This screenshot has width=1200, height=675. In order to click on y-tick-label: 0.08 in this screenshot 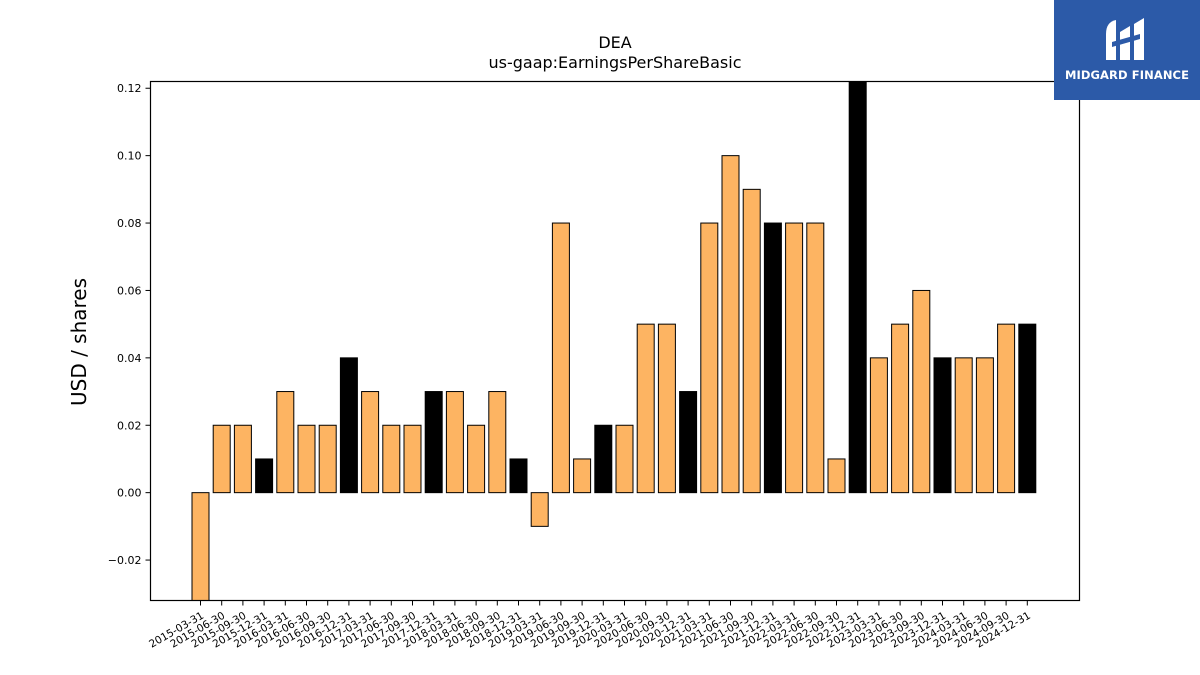, I will do `click(129, 223)`.